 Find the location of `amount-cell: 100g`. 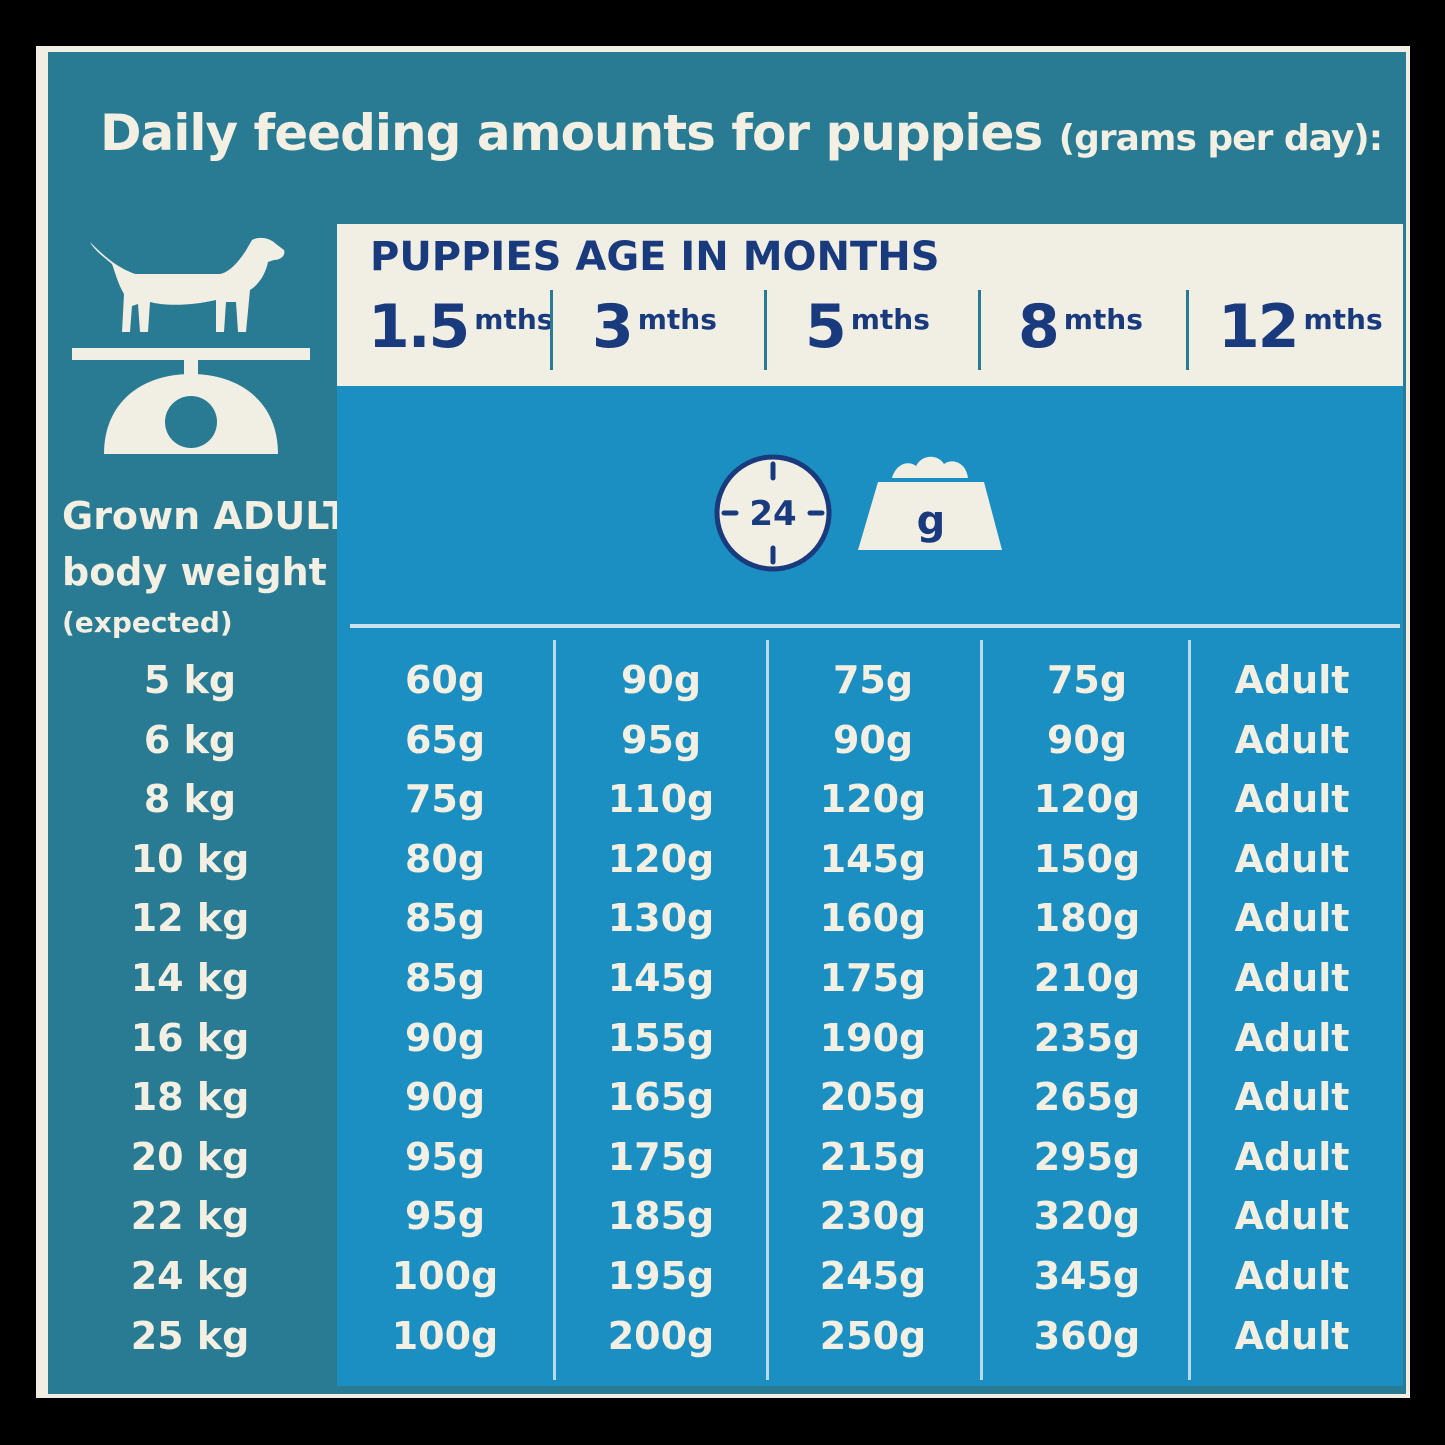

amount-cell: 100g is located at coordinates (445, 1276).